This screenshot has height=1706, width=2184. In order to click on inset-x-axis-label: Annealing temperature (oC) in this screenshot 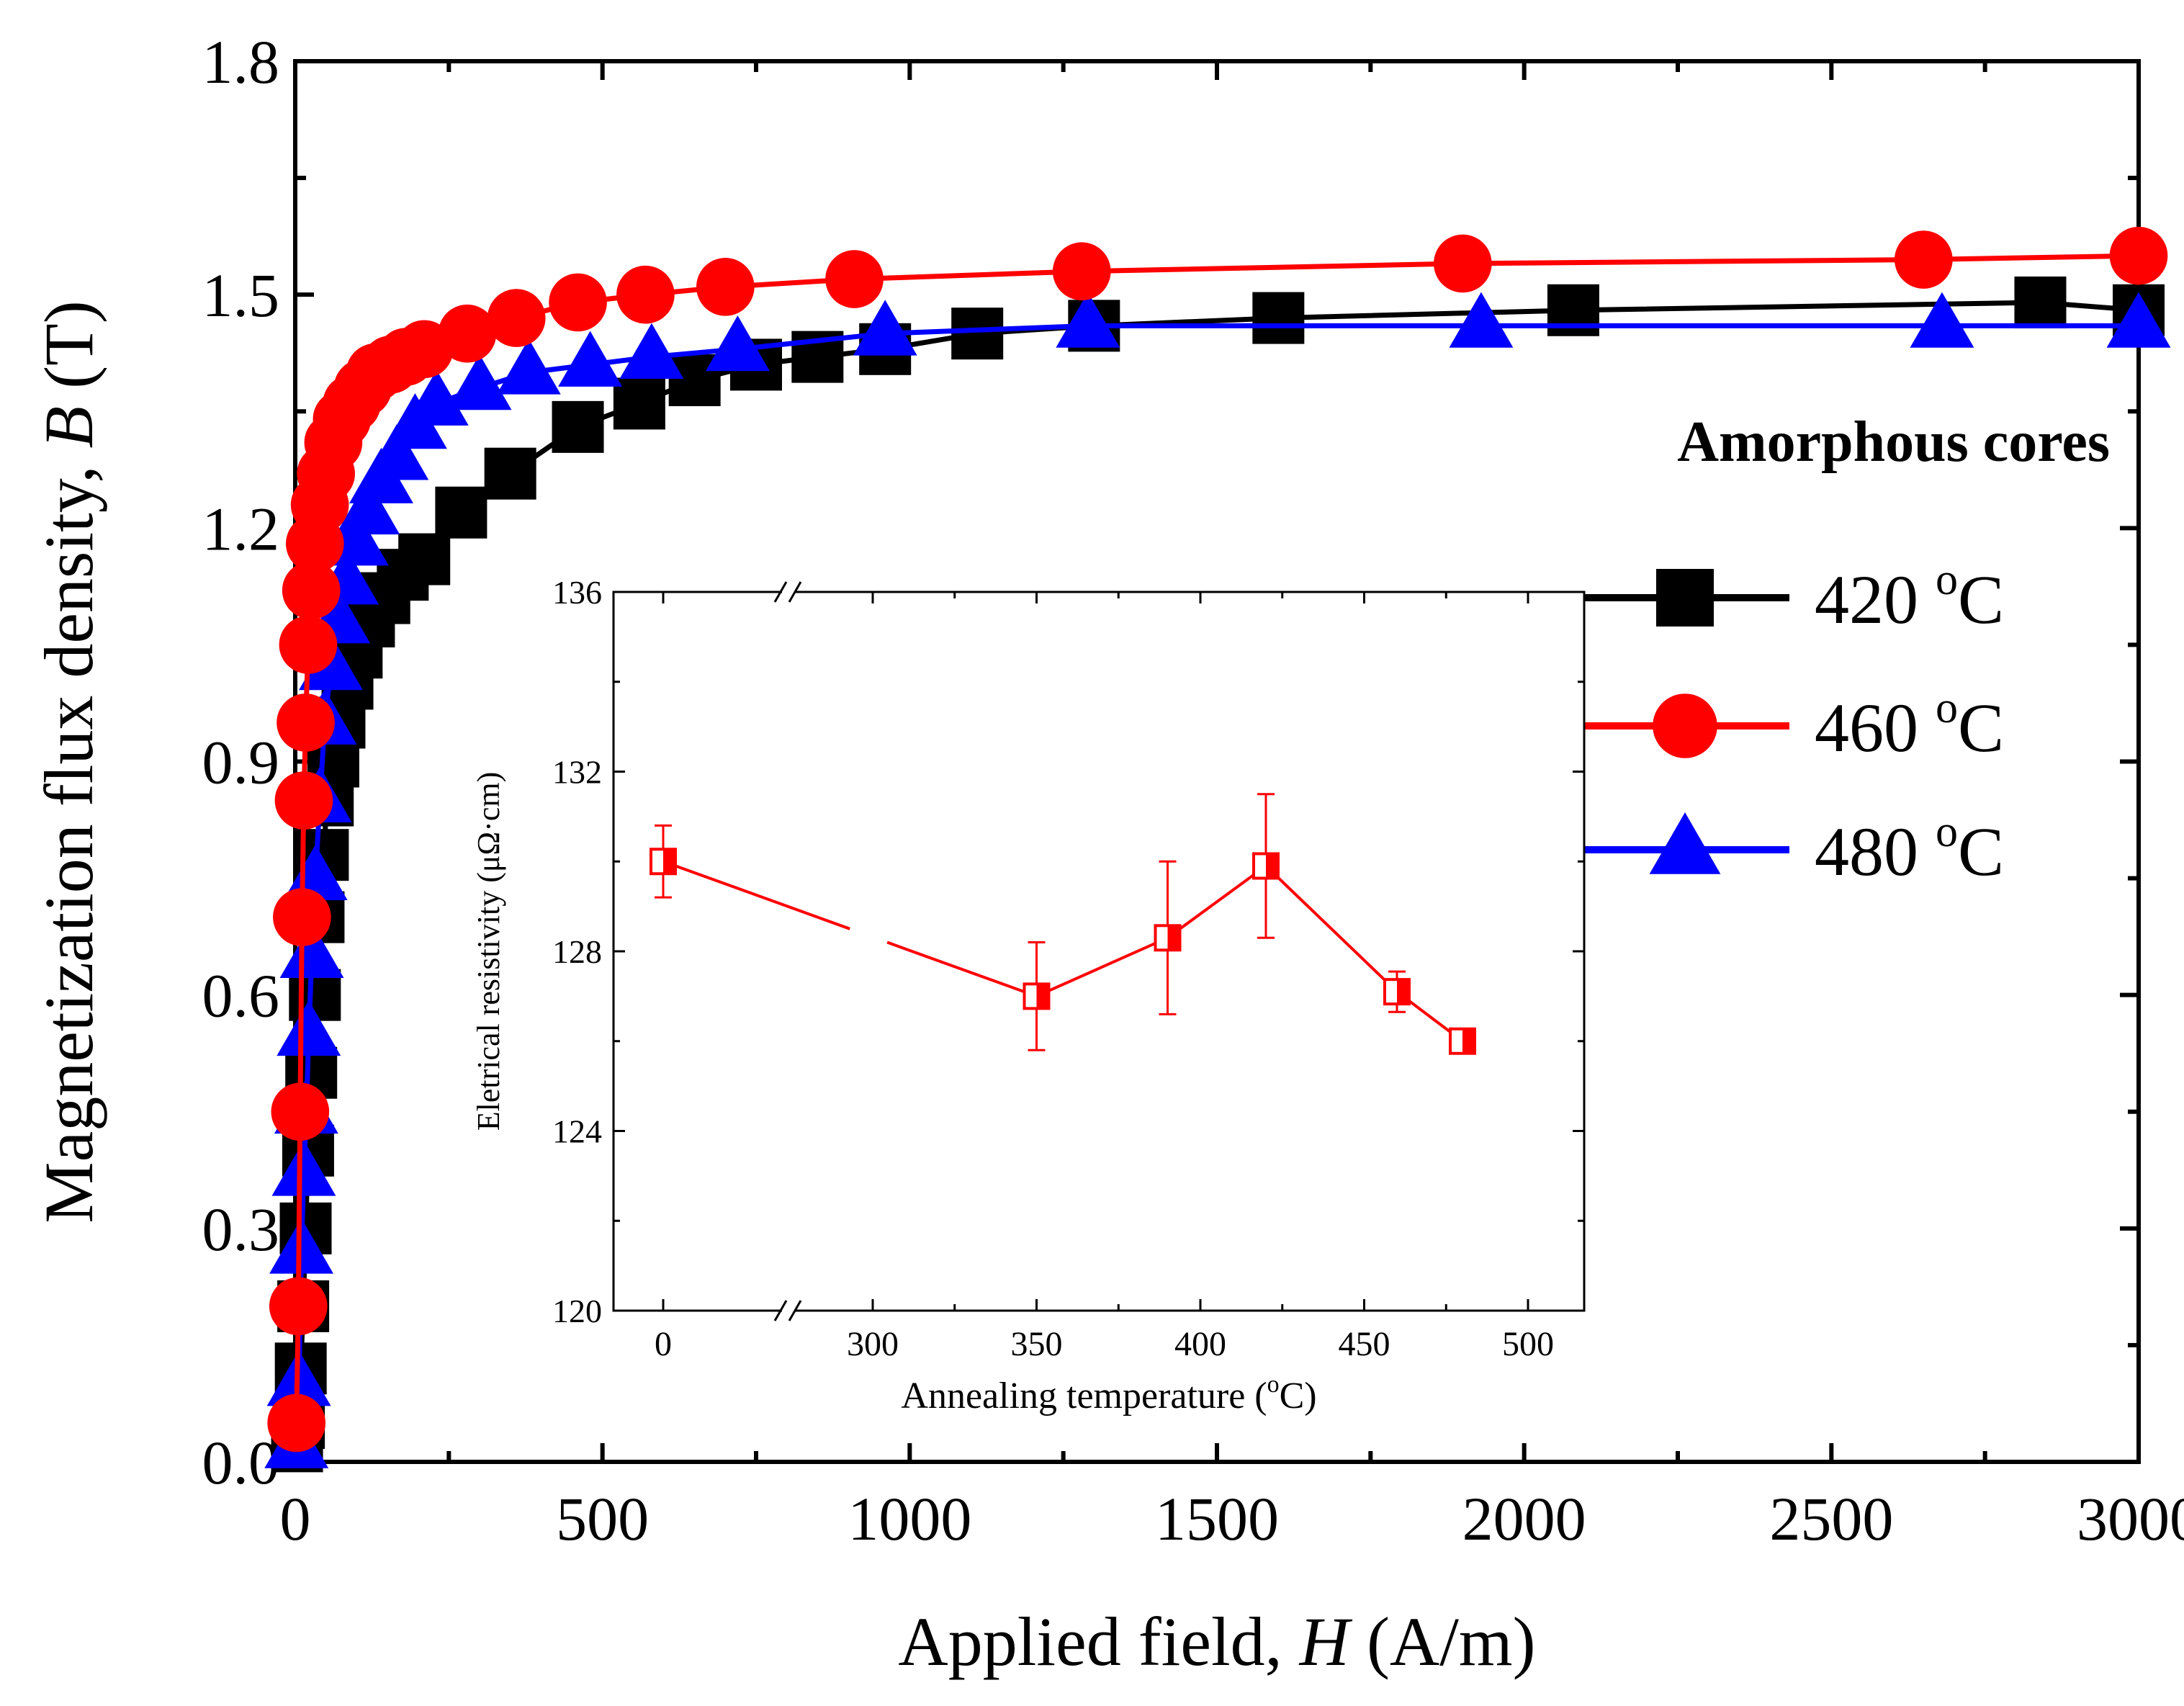, I will do `click(1108, 1394)`.